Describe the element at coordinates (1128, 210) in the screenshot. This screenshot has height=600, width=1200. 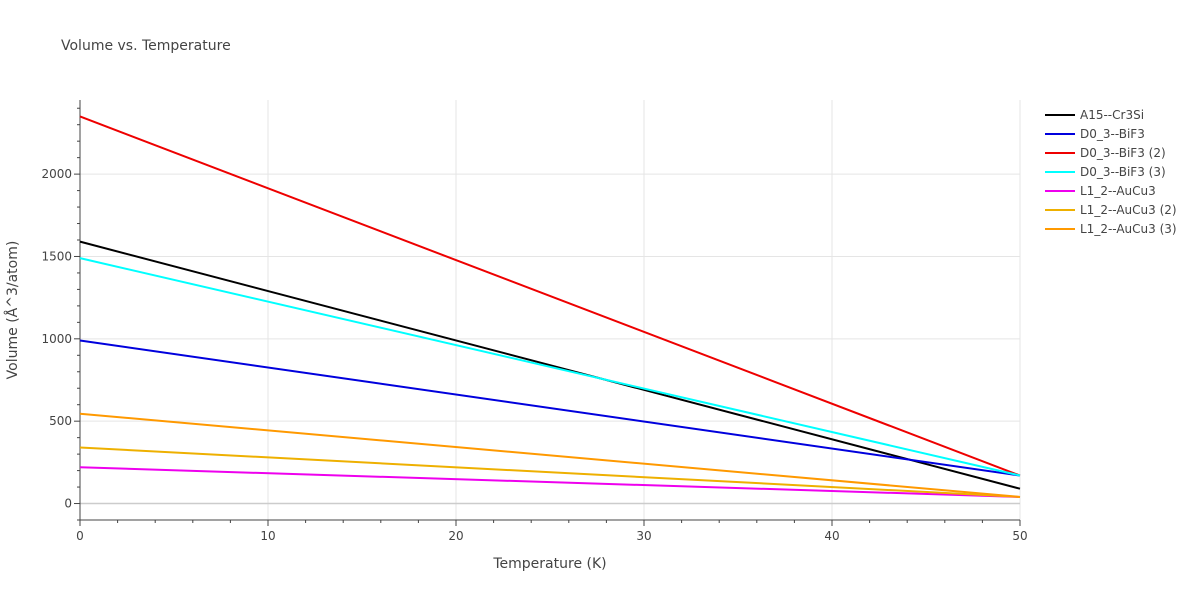
I see `legend-label: L1_2--AuCu3 (2)` at that location.